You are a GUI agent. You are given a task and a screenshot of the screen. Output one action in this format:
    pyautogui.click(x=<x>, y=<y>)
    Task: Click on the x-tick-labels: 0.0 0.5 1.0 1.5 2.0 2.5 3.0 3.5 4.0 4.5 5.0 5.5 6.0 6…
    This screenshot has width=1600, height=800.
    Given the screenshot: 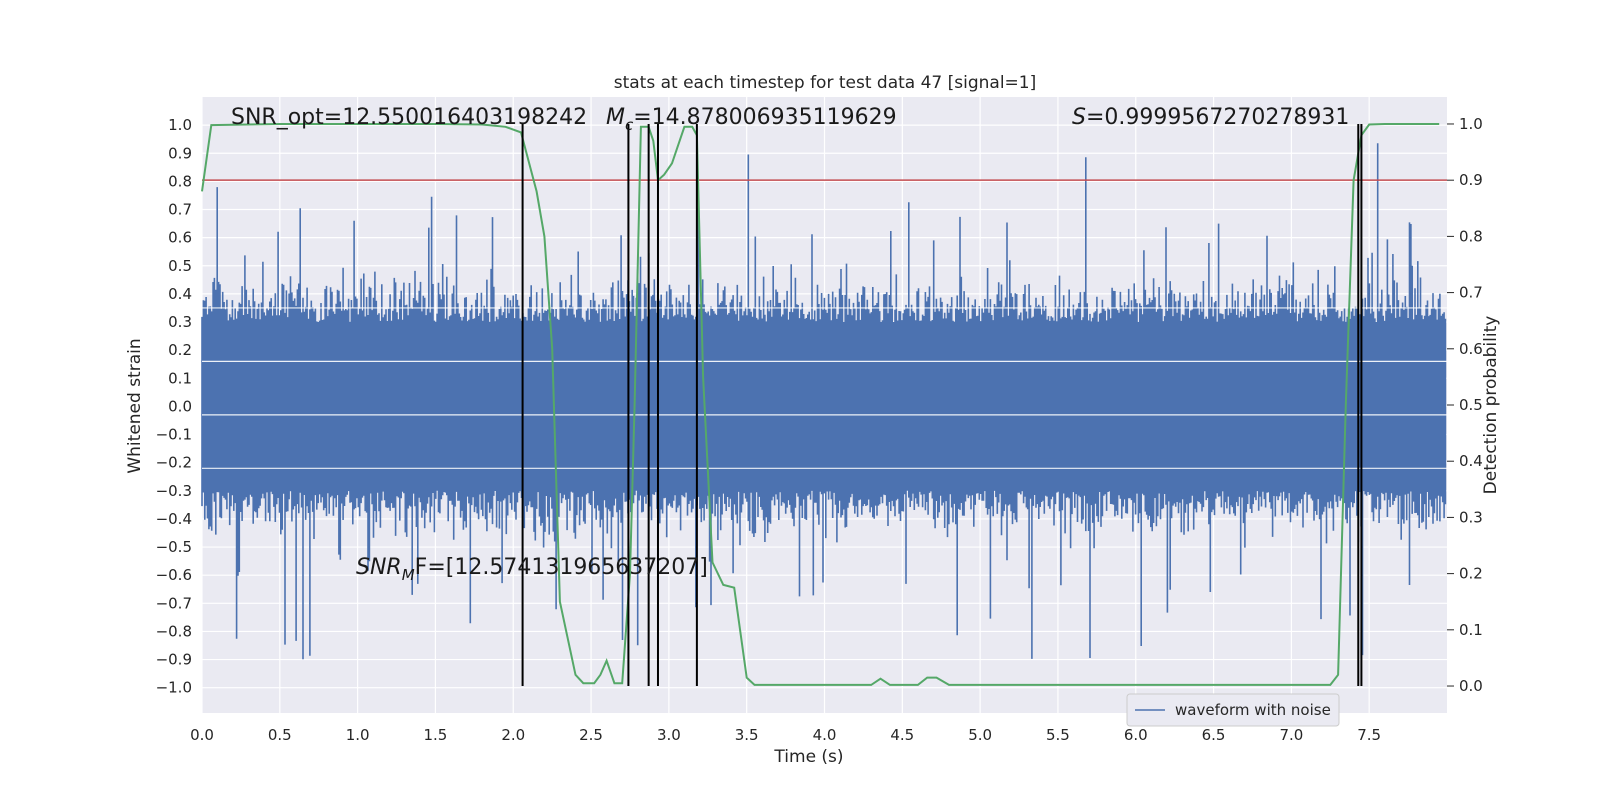 What is the action you would take?
    pyautogui.click(x=785, y=735)
    